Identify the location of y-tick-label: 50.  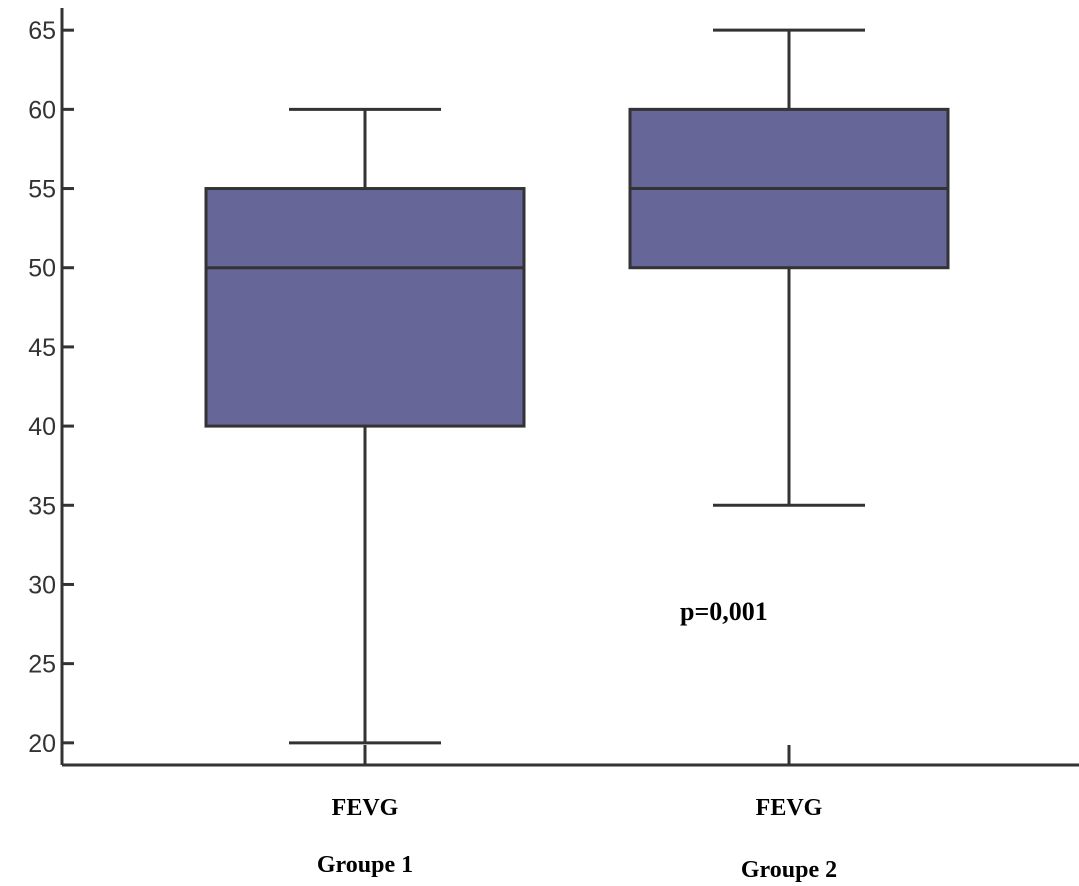
(42, 269).